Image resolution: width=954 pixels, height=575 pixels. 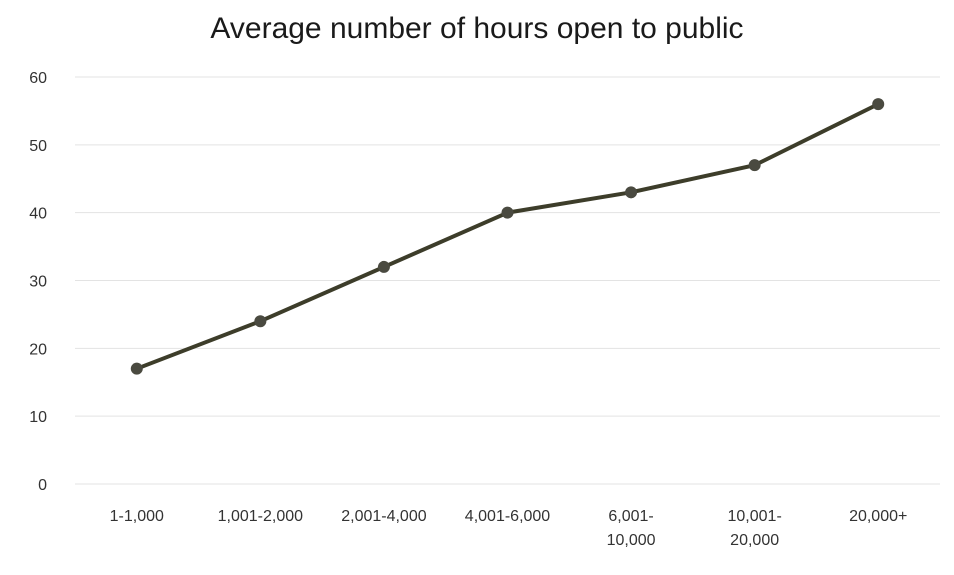 What do you see at coordinates (137, 516) in the screenshot?
I see `x-tick-label: 1-1,000` at bounding box center [137, 516].